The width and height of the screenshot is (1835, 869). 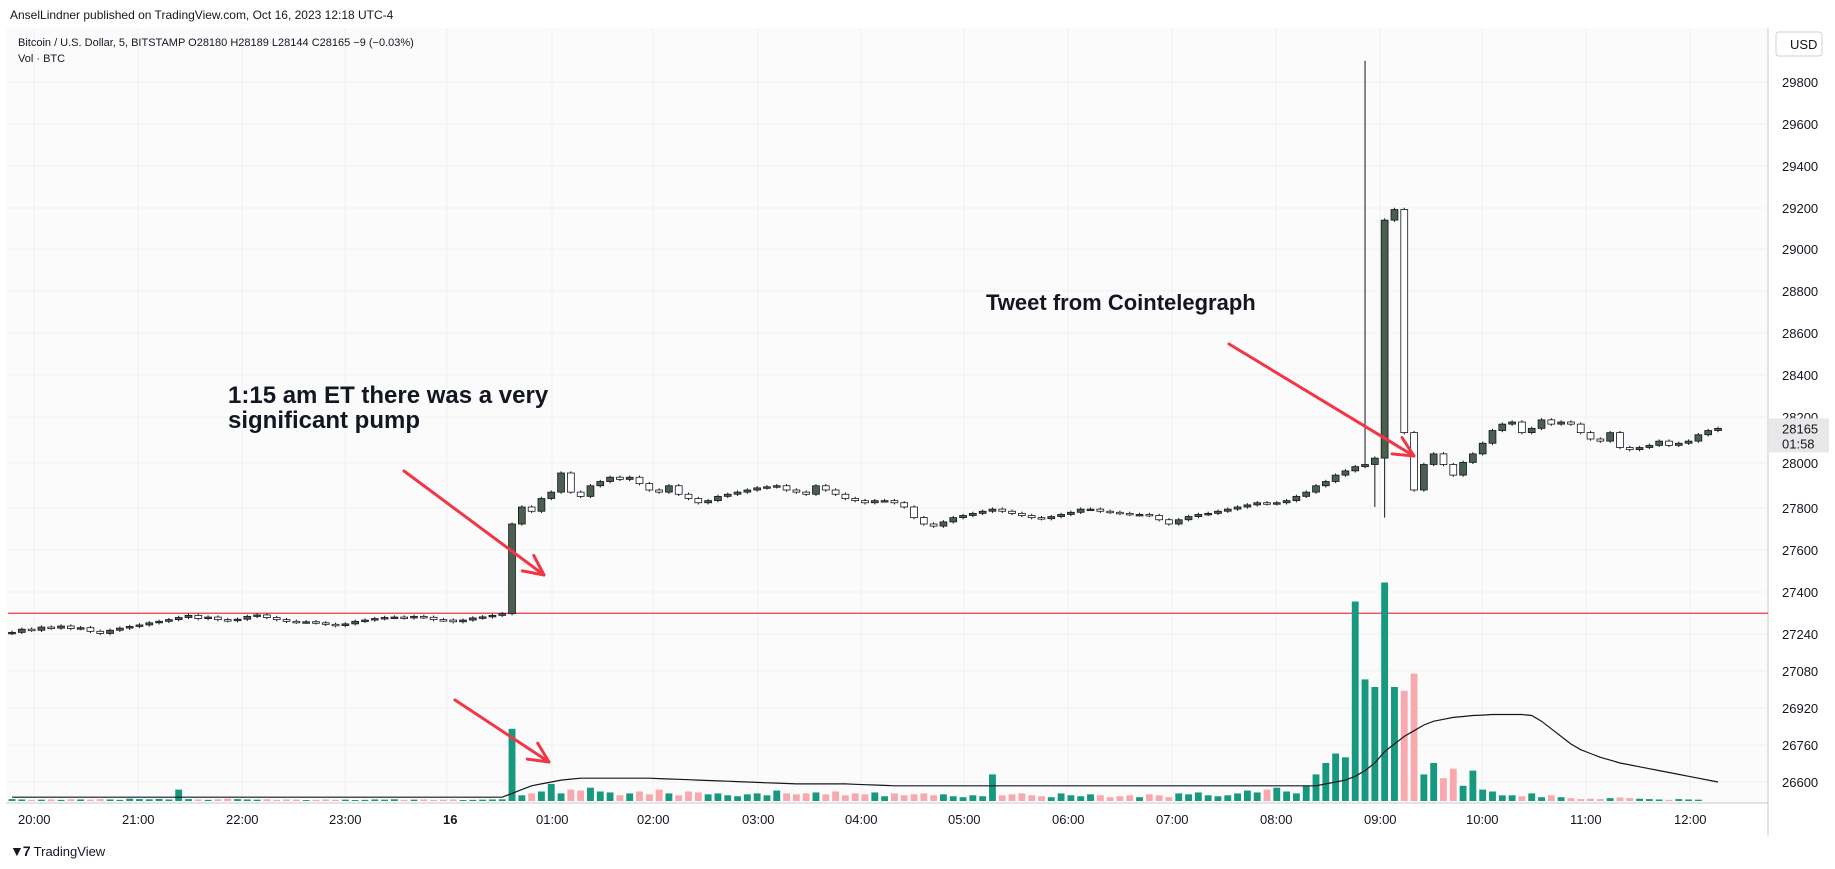 What do you see at coordinates (1800, 249) in the screenshot?
I see `price-tick-label: 29000` at bounding box center [1800, 249].